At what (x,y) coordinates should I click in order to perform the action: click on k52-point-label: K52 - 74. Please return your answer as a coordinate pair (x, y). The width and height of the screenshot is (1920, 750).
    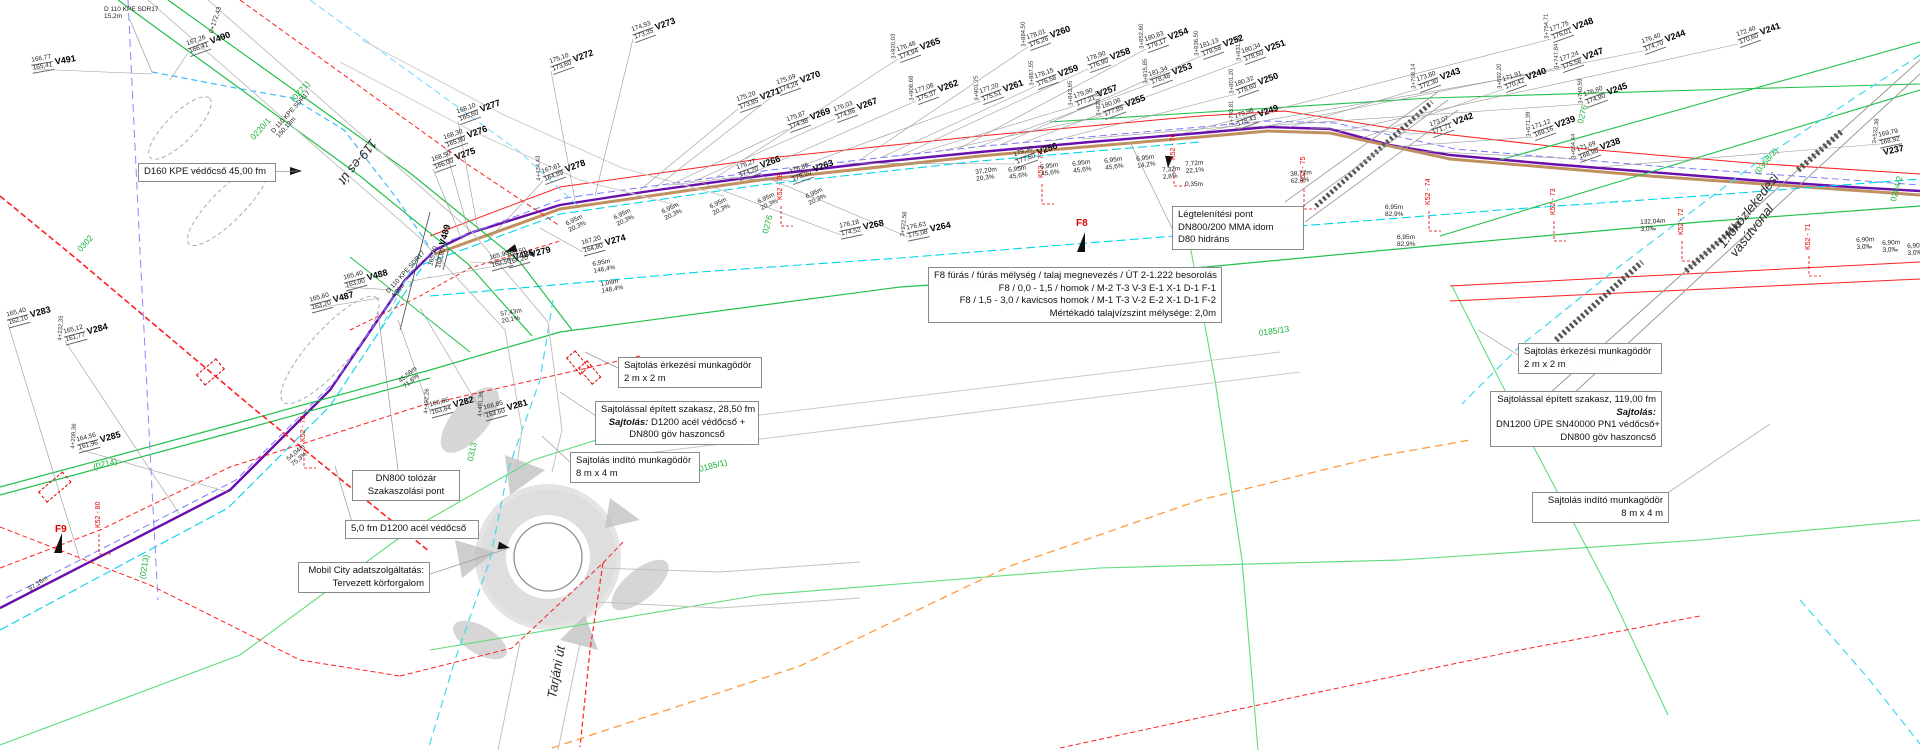
    Looking at the image, I should click on (1428, 191).